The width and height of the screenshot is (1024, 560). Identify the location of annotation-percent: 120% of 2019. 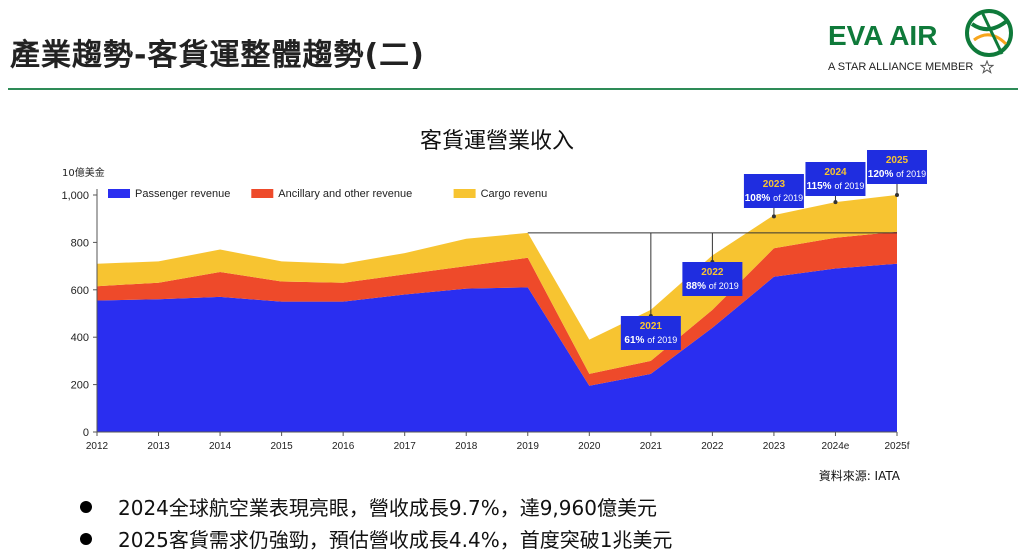
(897, 174).